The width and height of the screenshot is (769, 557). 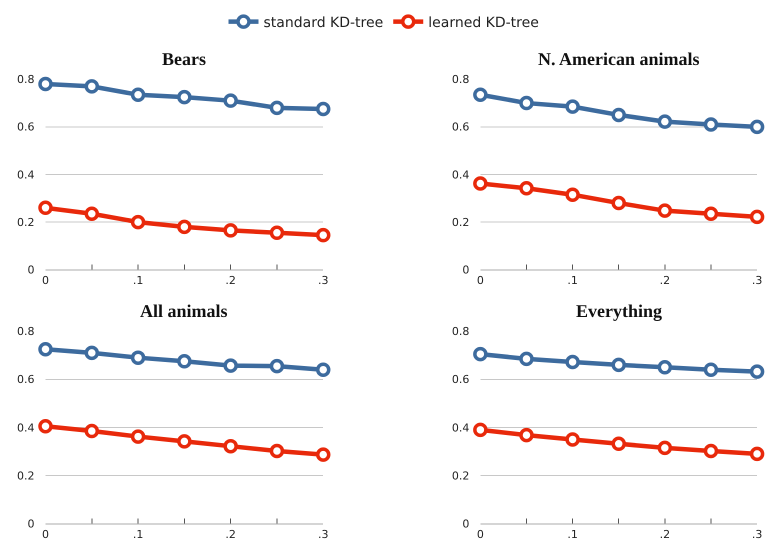 I want to click on legend-label: standard KD-tree, so click(x=324, y=23).